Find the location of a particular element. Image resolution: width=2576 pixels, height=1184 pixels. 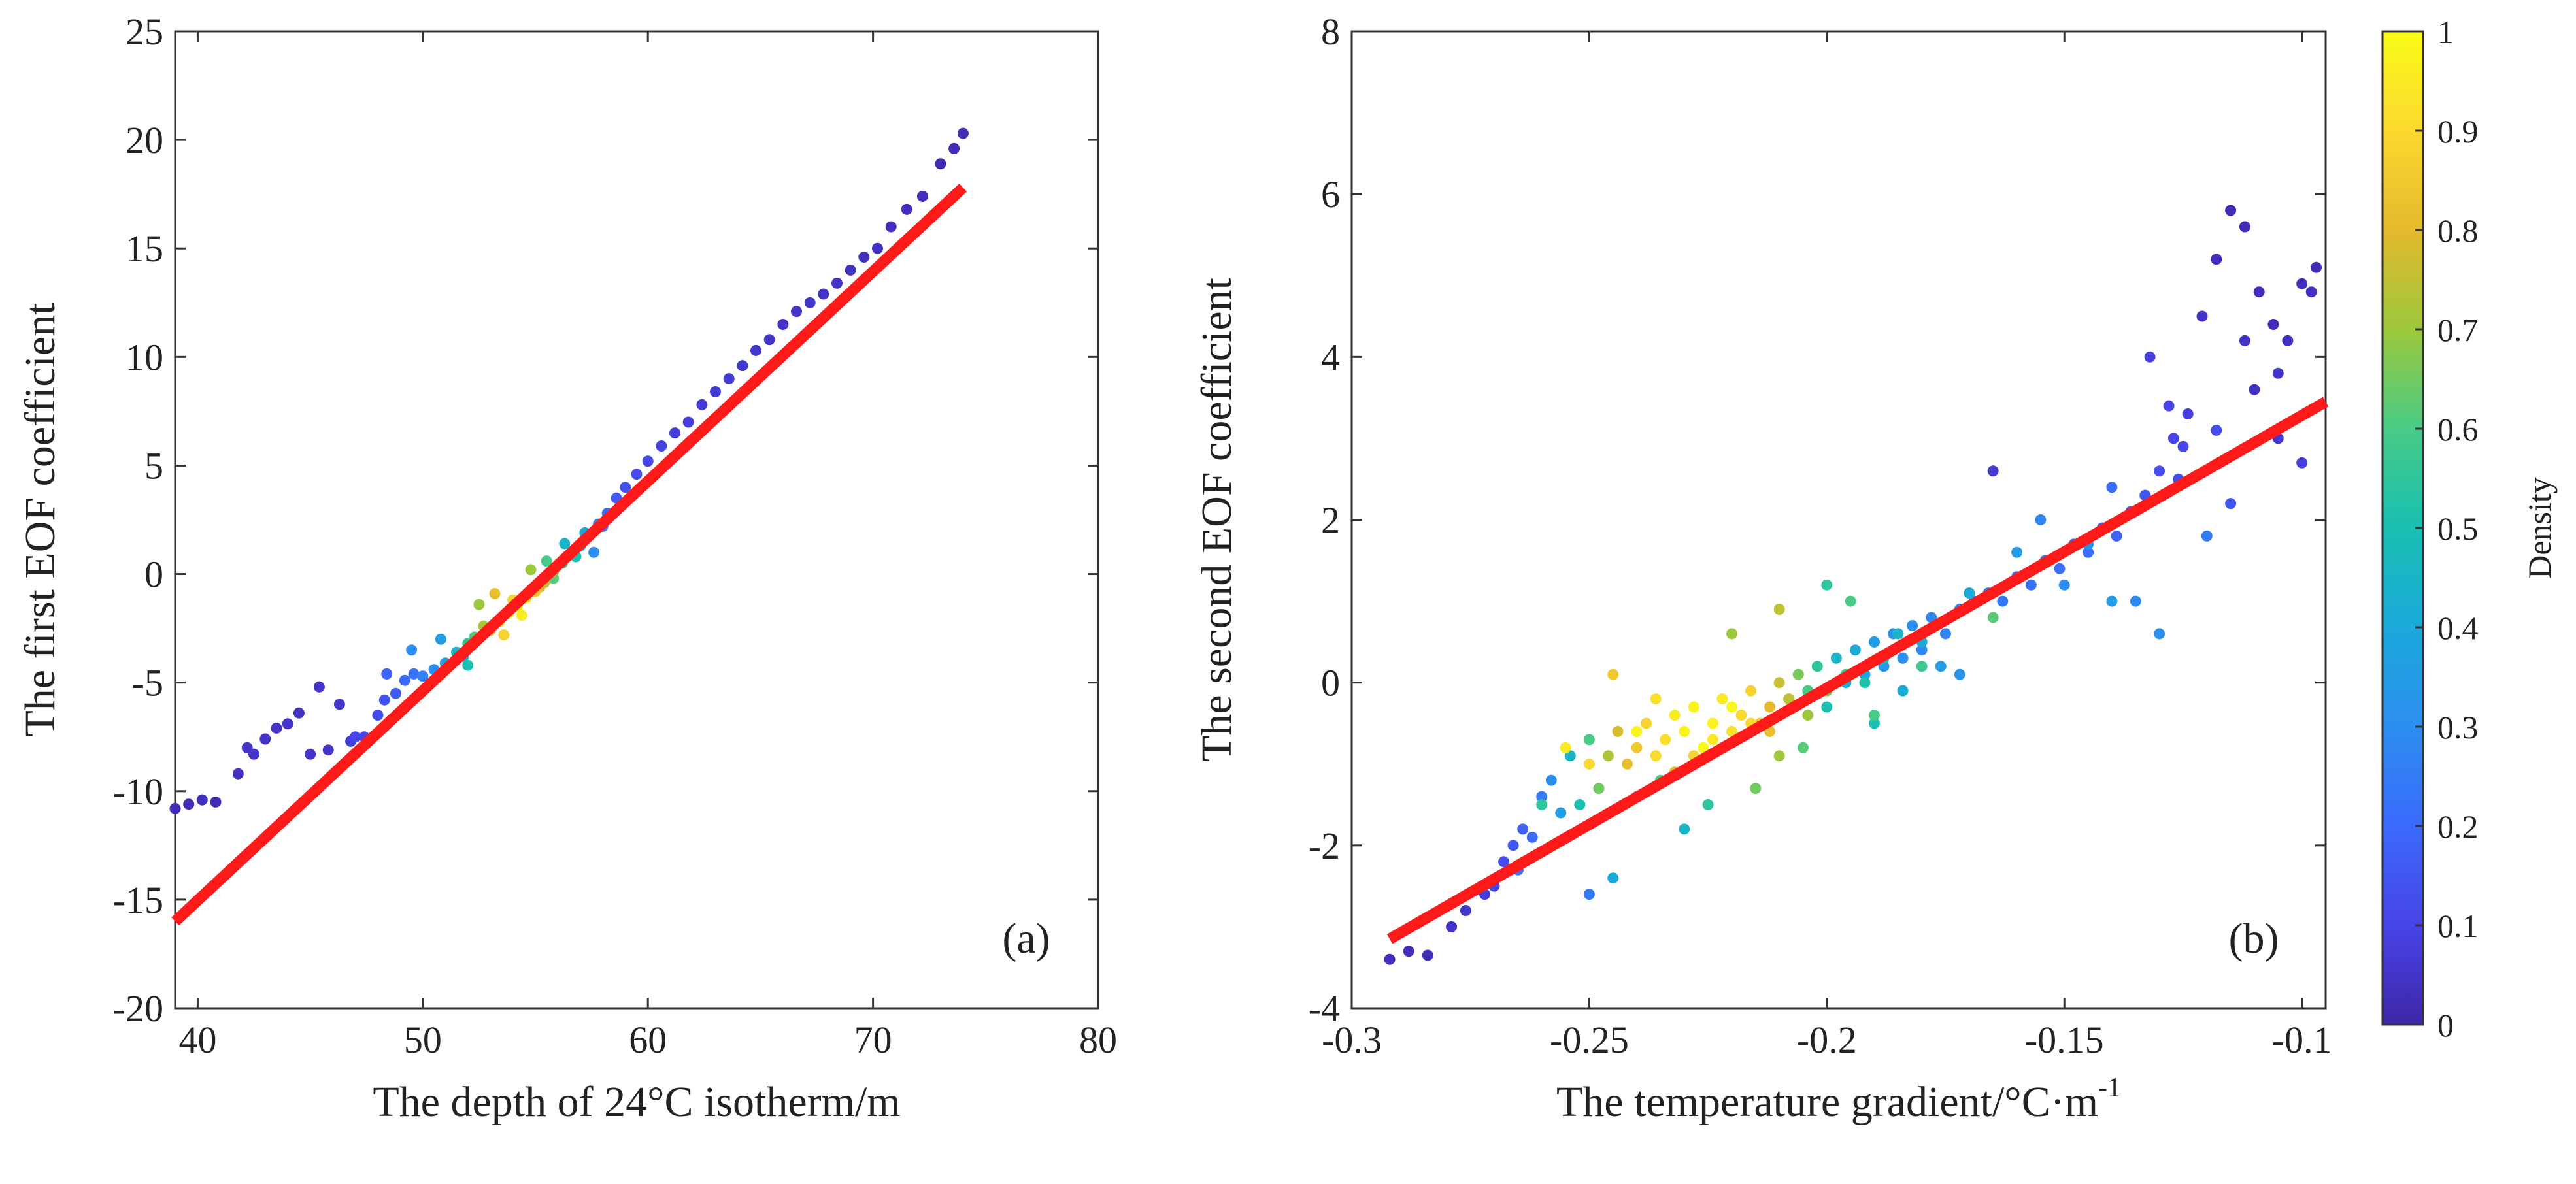

panel-a-x-tick-label: 40 is located at coordinates (197, 1040).